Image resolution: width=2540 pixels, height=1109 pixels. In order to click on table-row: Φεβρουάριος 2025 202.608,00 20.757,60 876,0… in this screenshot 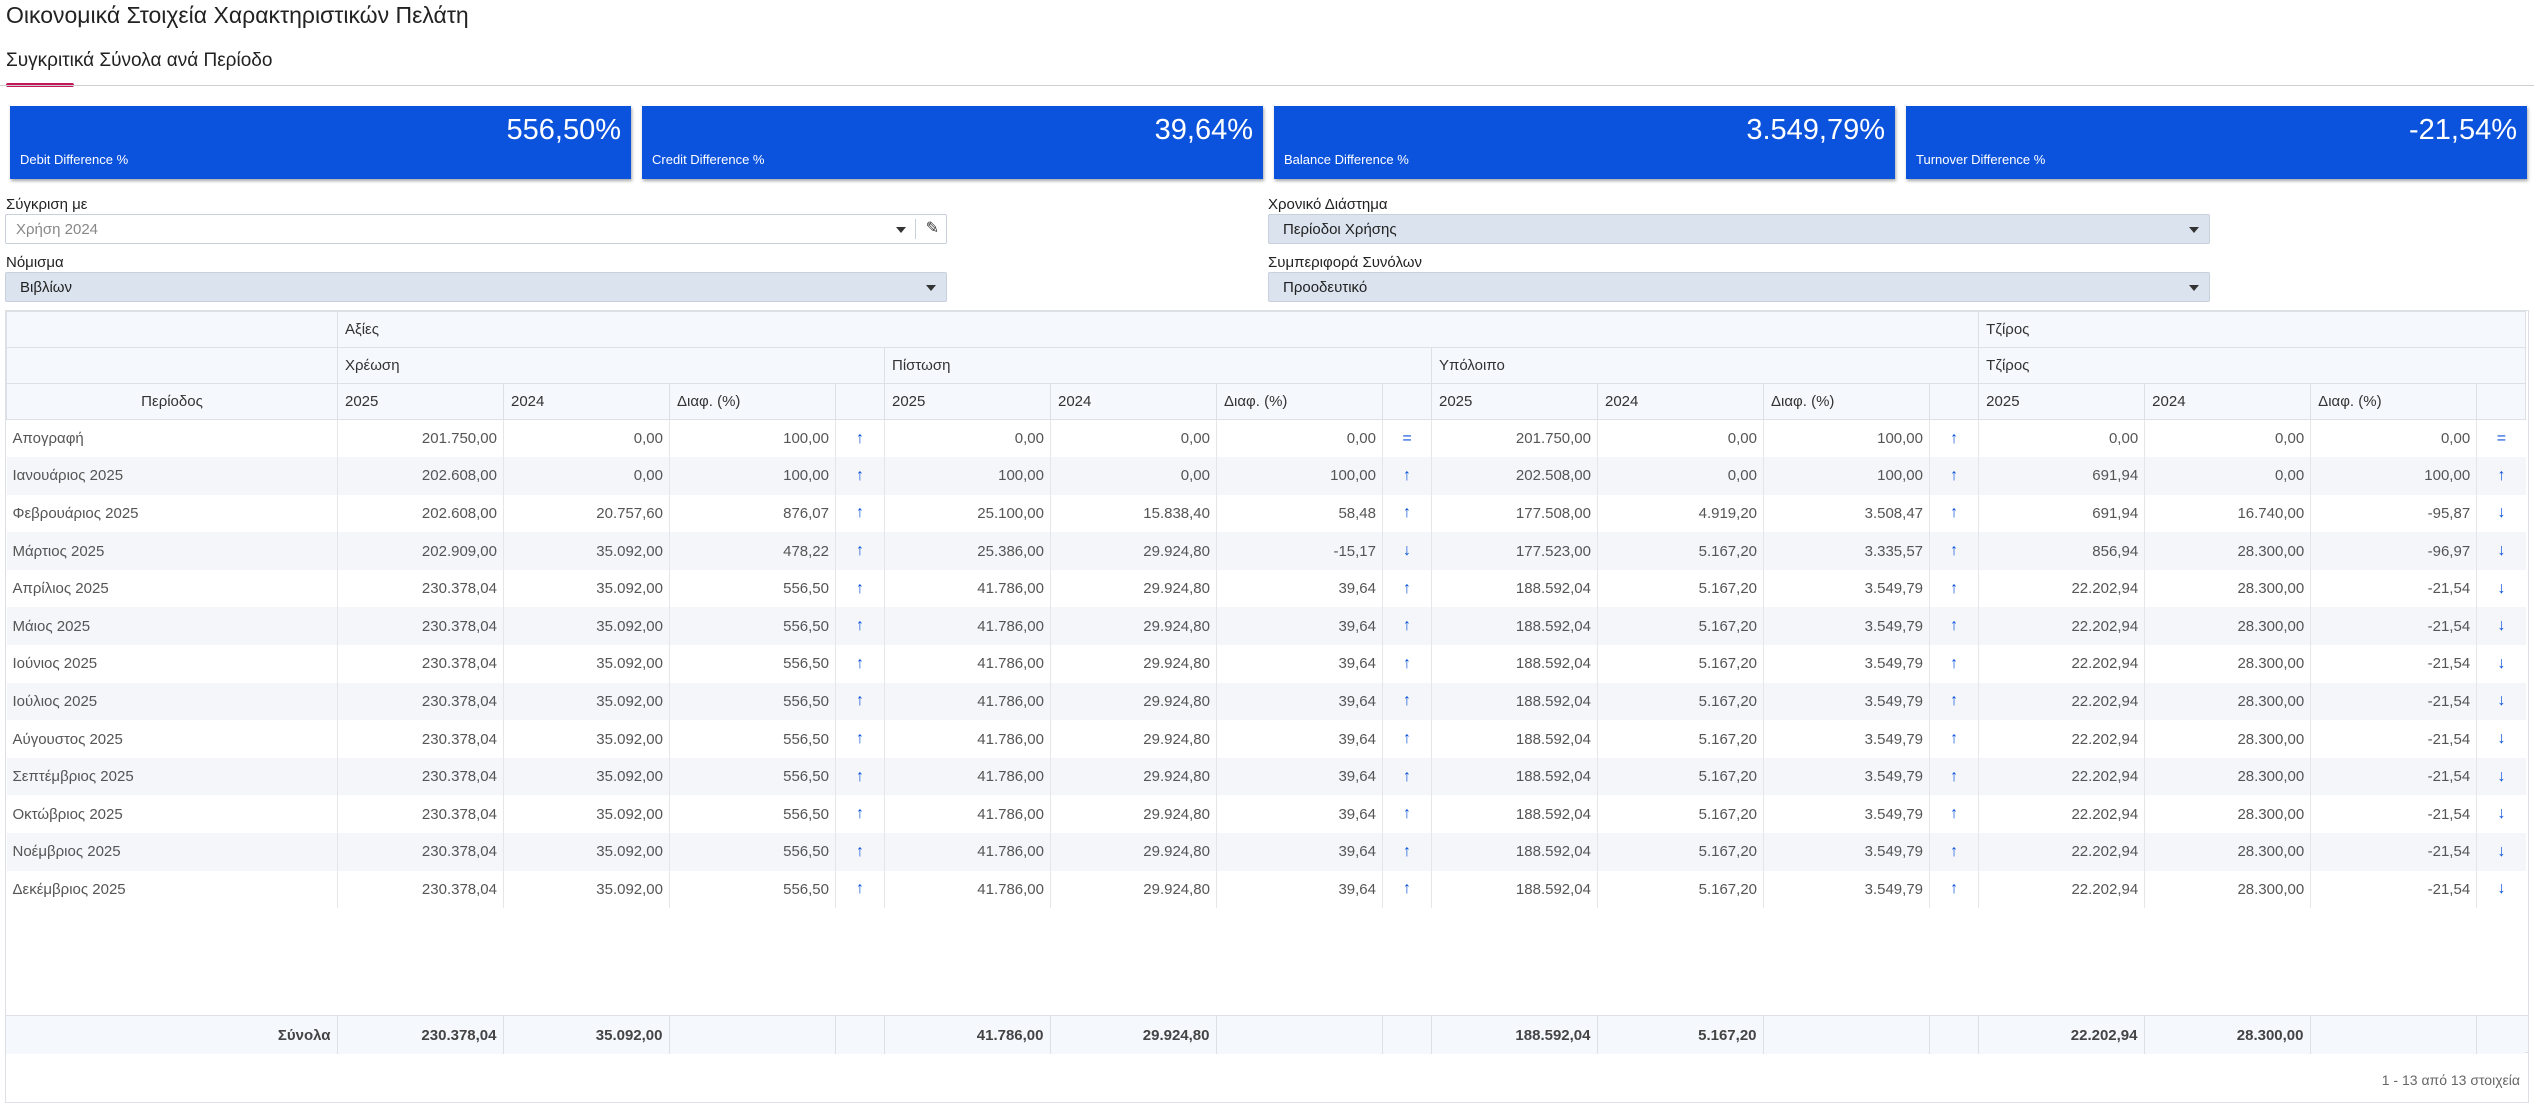, I will do `click(1266, 513)`.